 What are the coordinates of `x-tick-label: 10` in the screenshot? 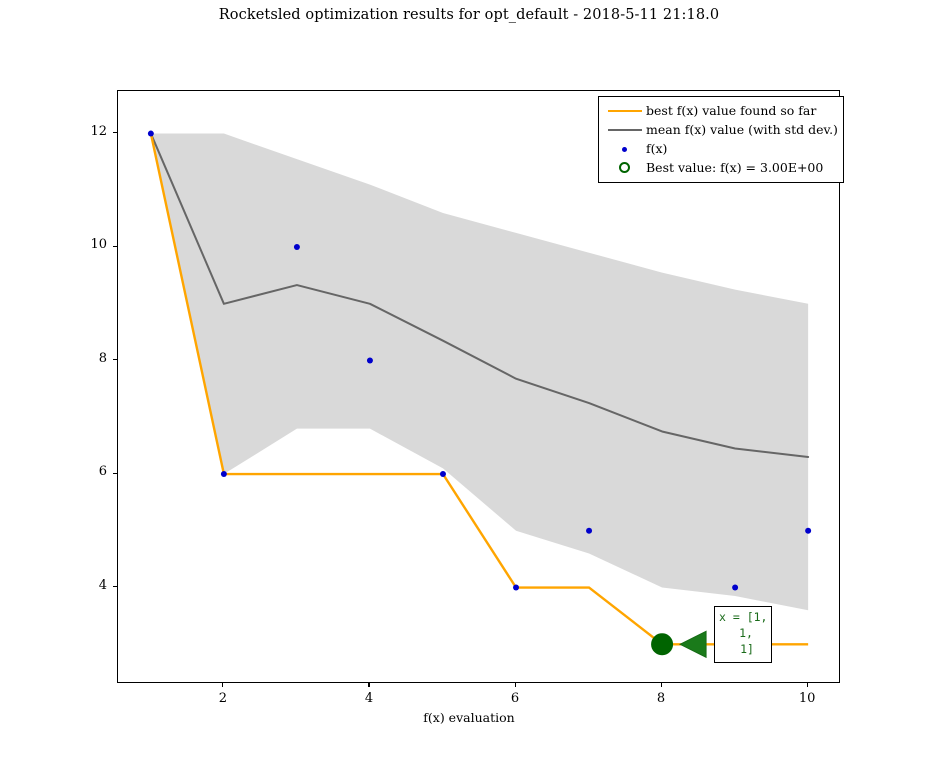 It's located at (807, 698).